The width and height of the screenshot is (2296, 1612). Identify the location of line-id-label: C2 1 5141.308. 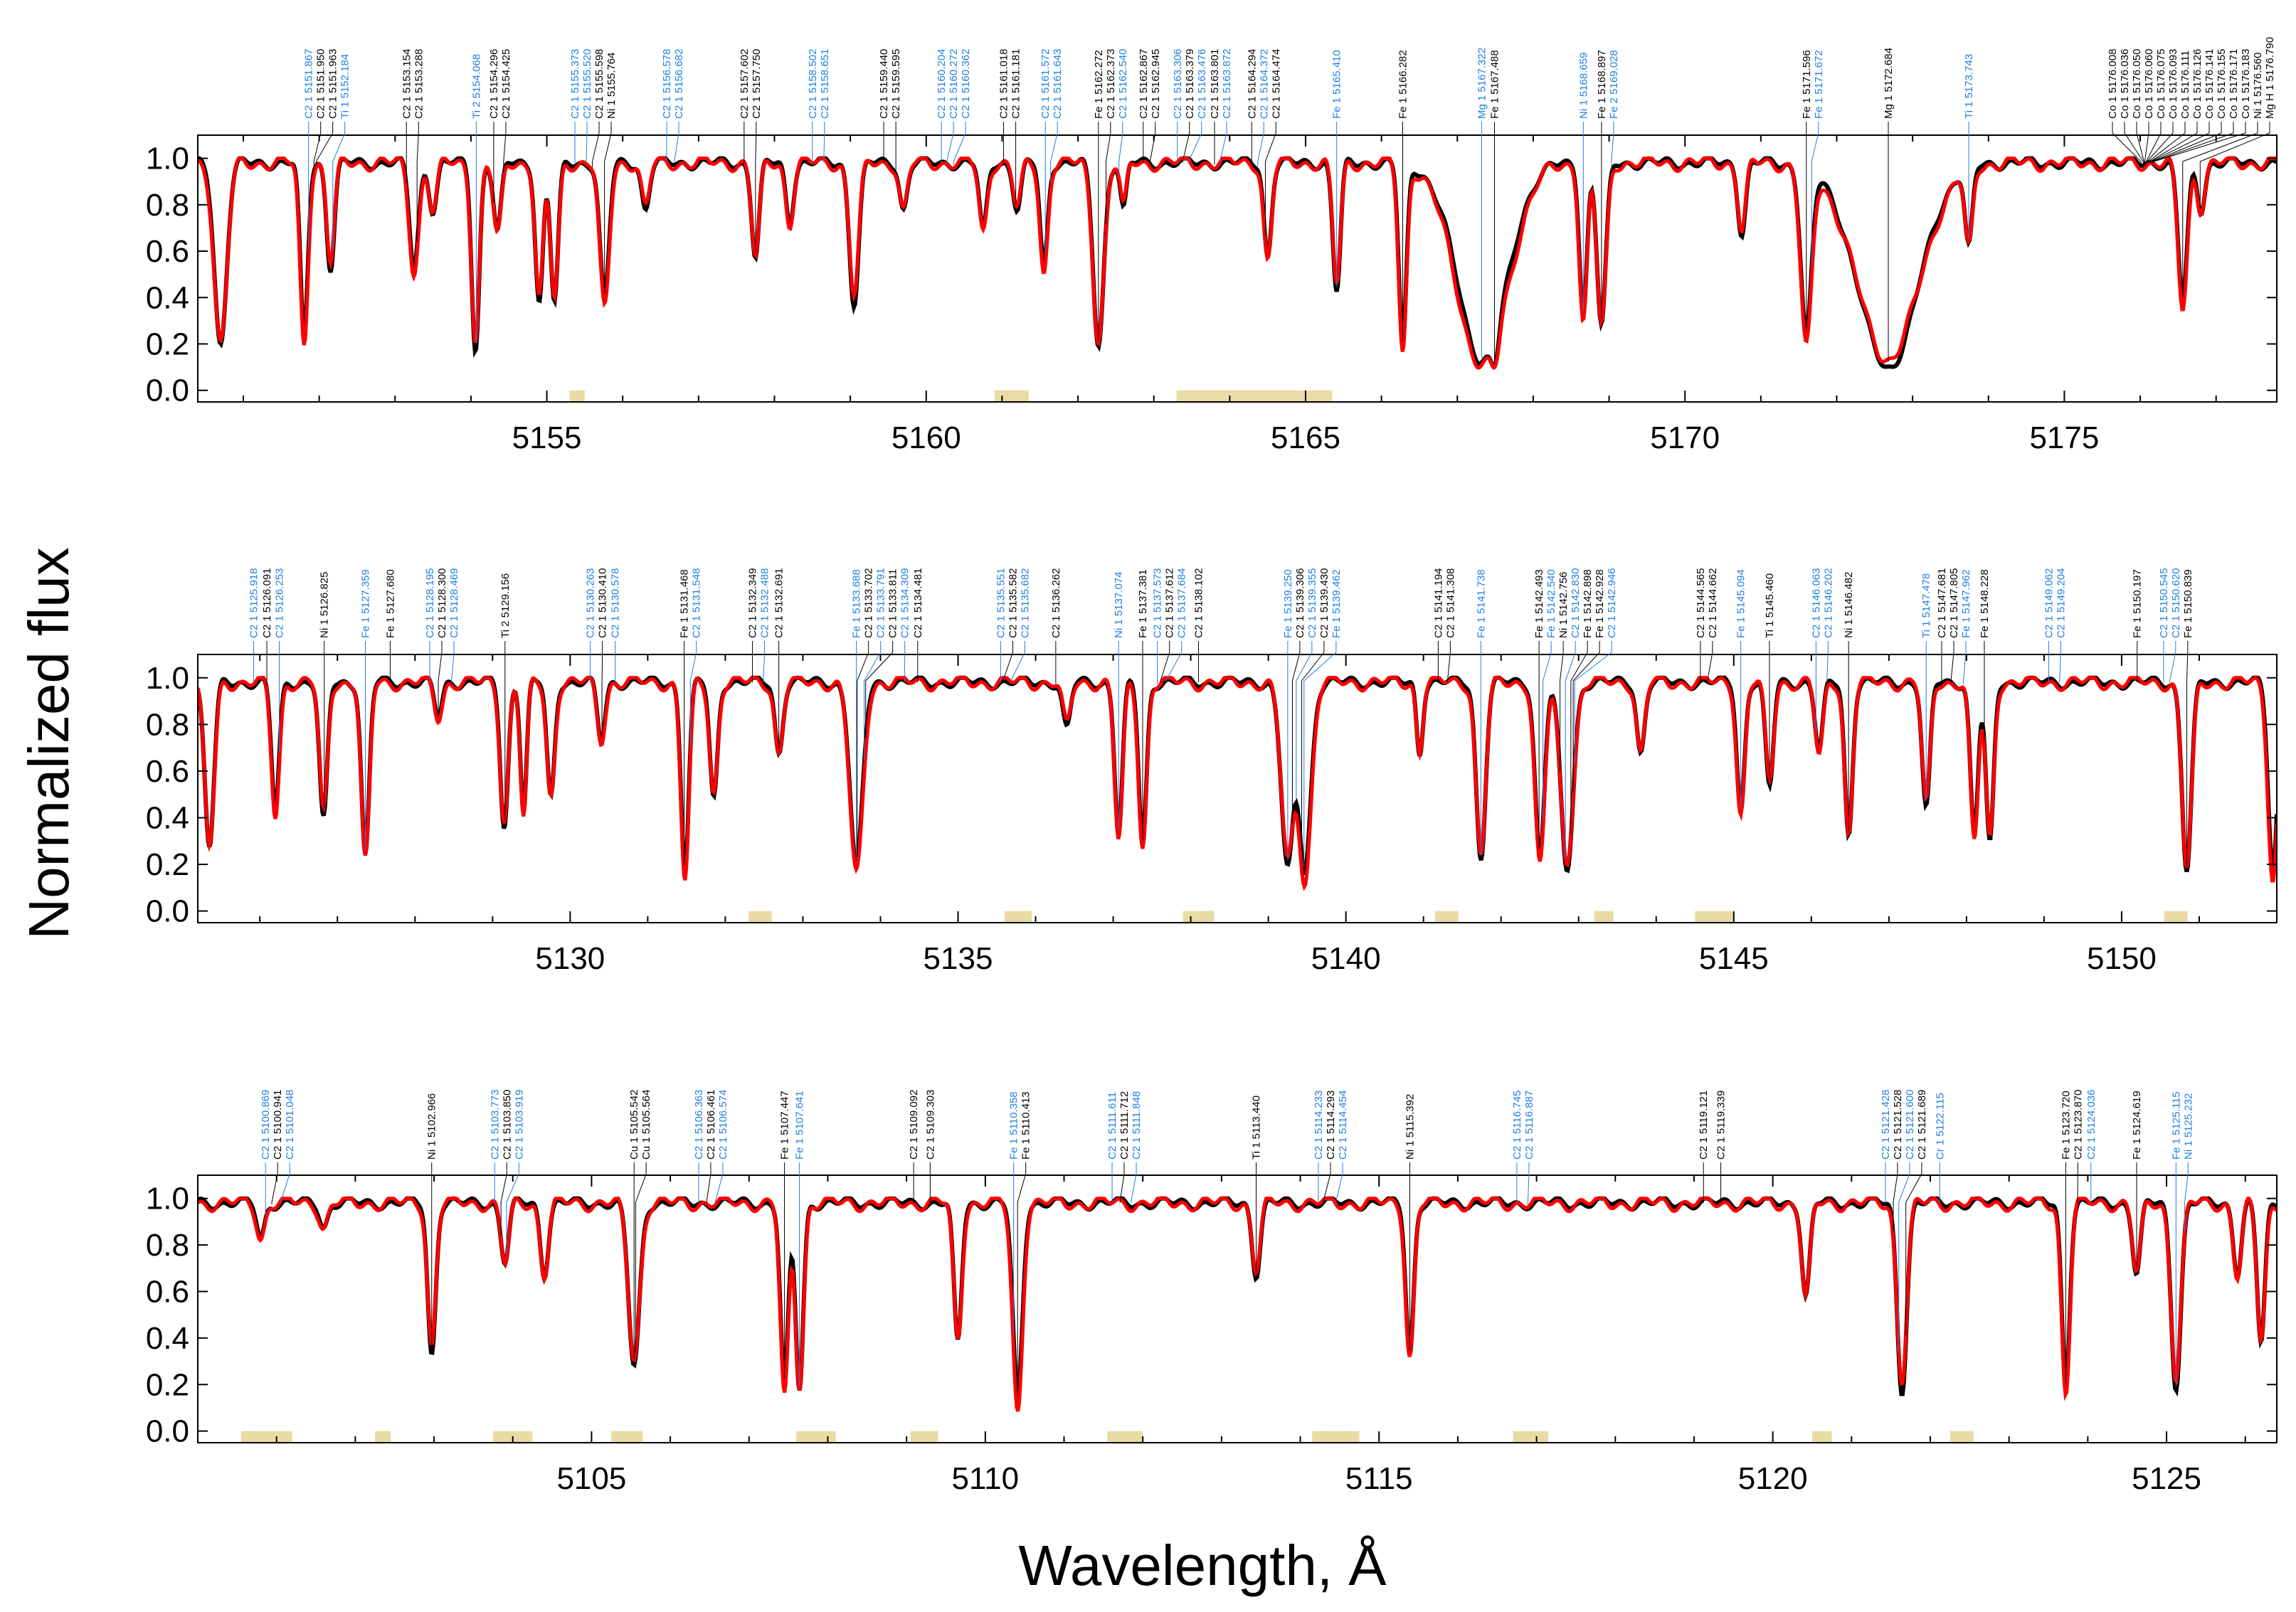
(1450, 603).